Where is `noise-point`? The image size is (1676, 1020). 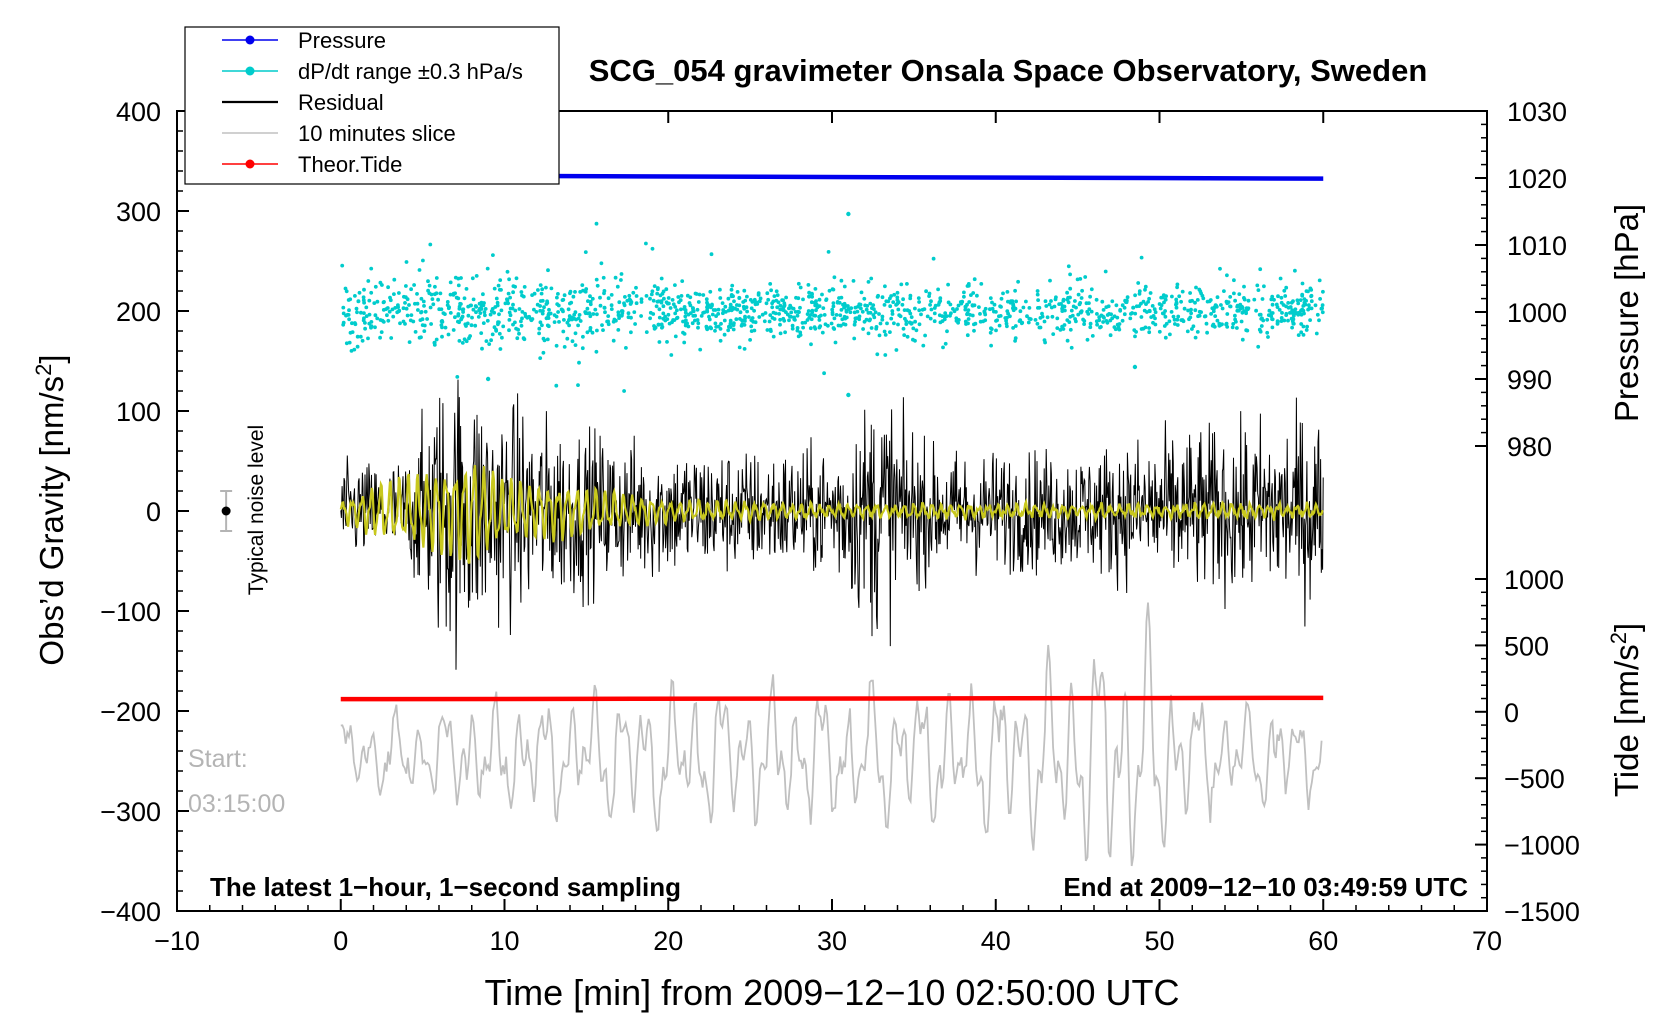 noise-point is located at coordinates (226, 511).